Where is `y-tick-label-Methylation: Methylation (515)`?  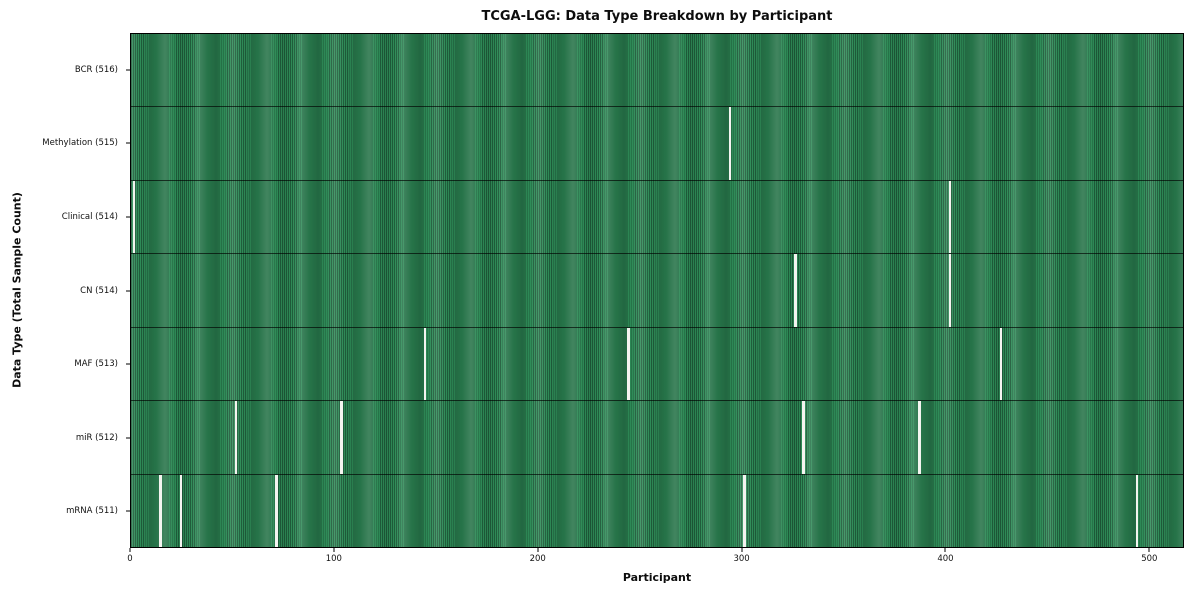 y-tick-label-Methylation: Methylation (515) is located at coordinates (80, 143).